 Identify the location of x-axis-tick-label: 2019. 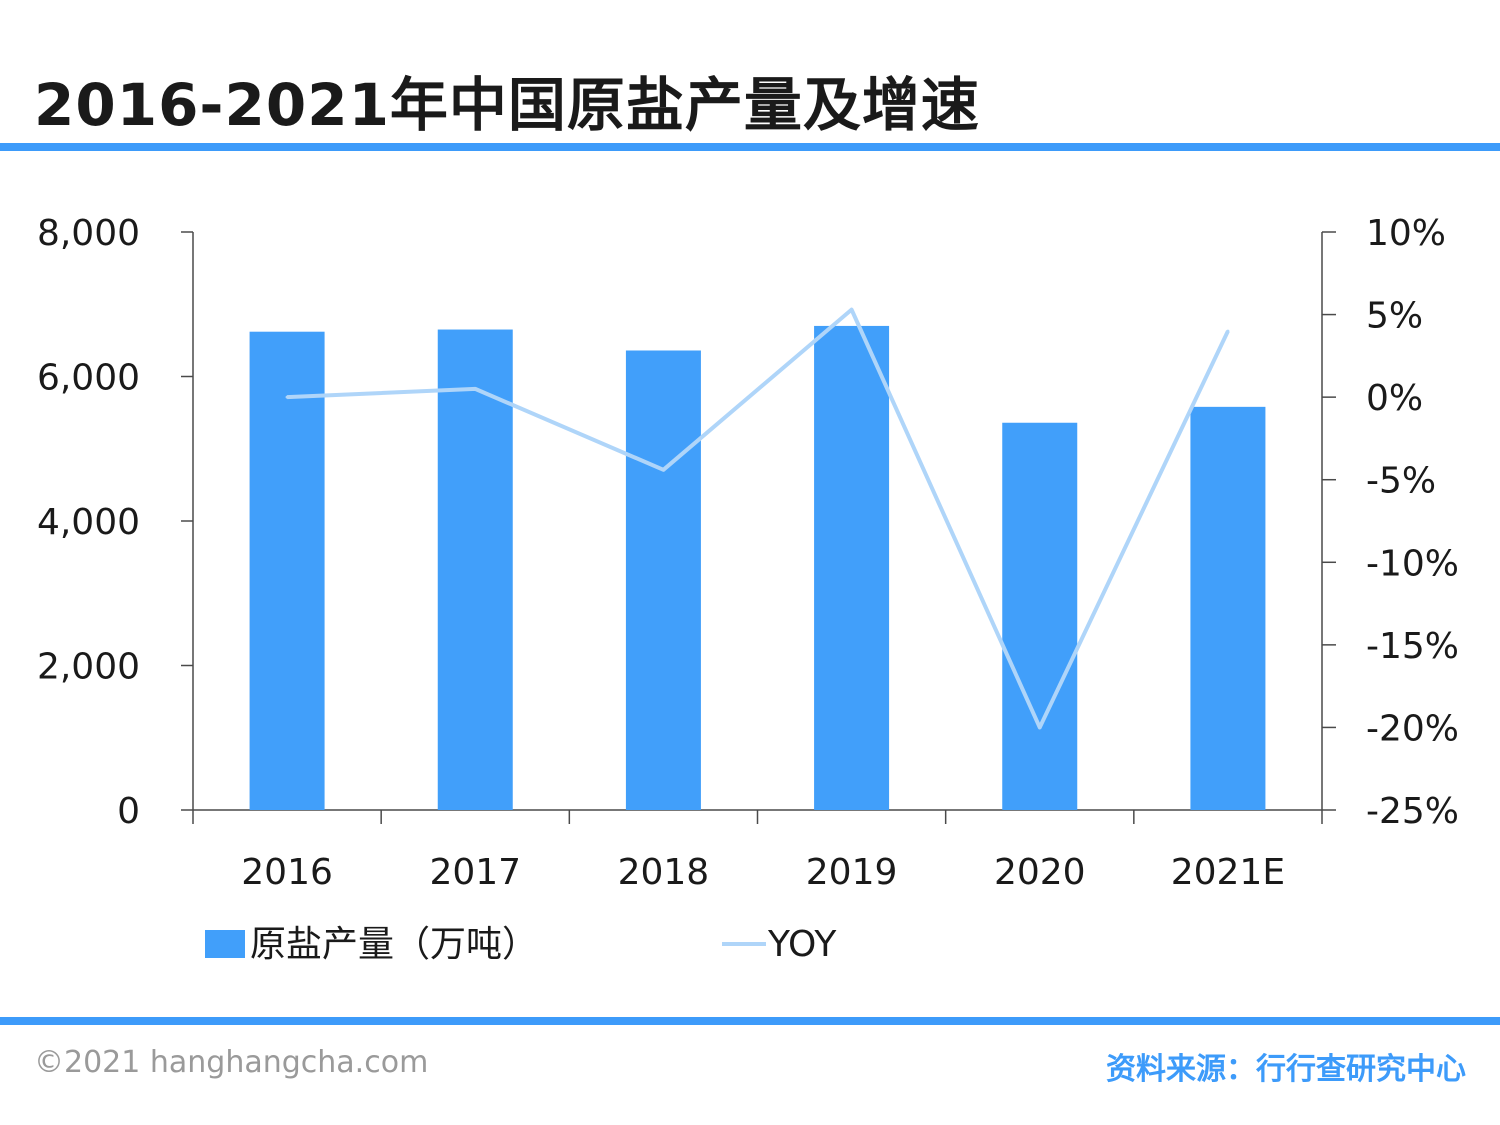
(852, 872).